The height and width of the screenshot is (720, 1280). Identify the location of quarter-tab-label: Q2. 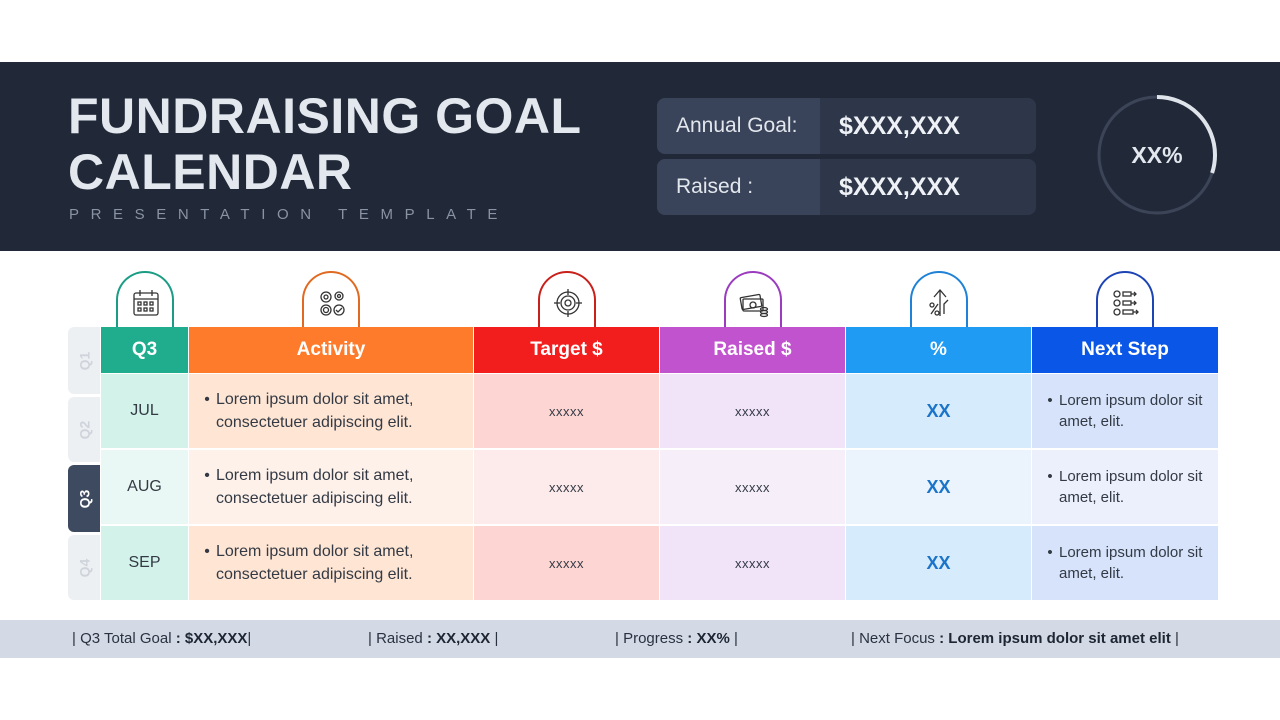
(84, 429).